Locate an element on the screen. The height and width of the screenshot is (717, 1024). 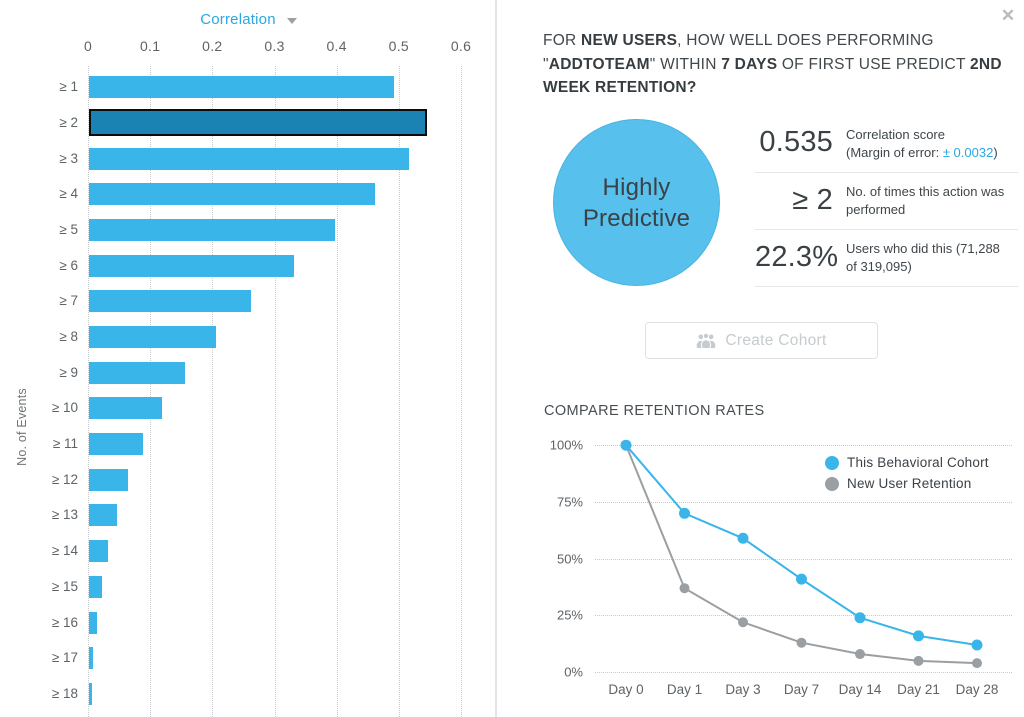
bar-category-label: ≥ 6 is located at coordinates (68, 265).